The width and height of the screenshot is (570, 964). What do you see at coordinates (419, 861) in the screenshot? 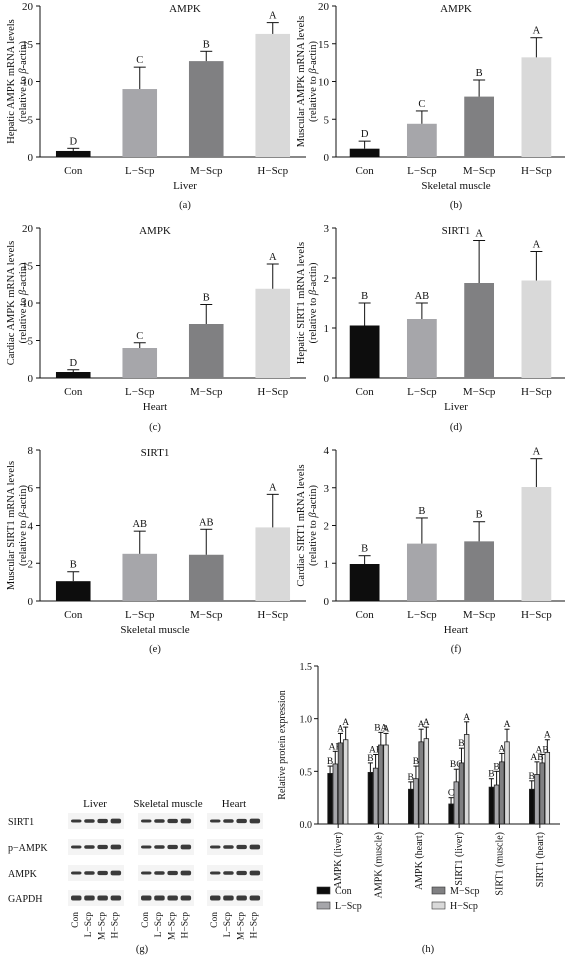
I see `x-tick-label: AMPK (heart)` at bounding box center [419, 861].